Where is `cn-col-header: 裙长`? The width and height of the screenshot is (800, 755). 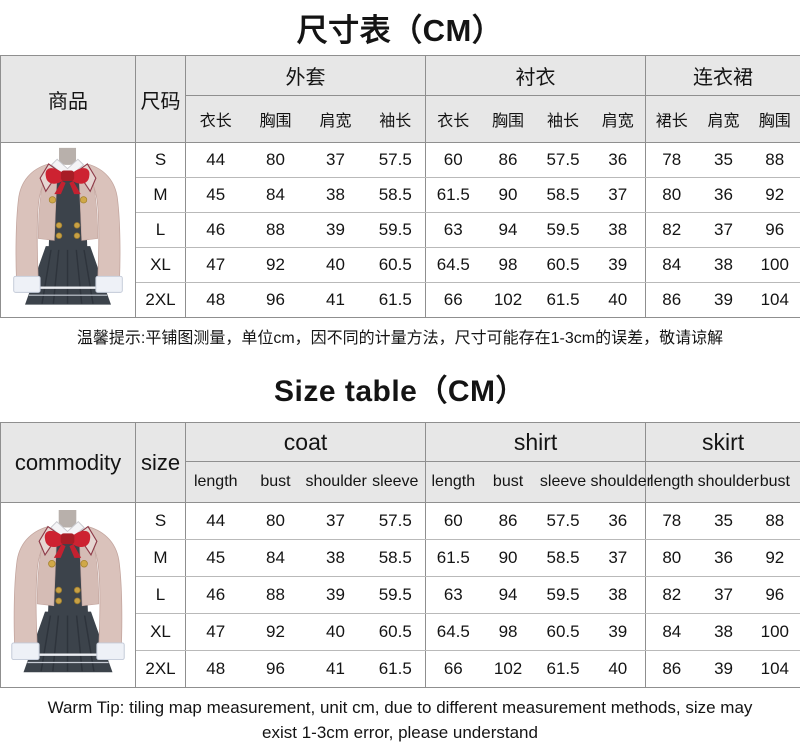
cn-col-header: 裙长 is located at coordinates (671, 119).